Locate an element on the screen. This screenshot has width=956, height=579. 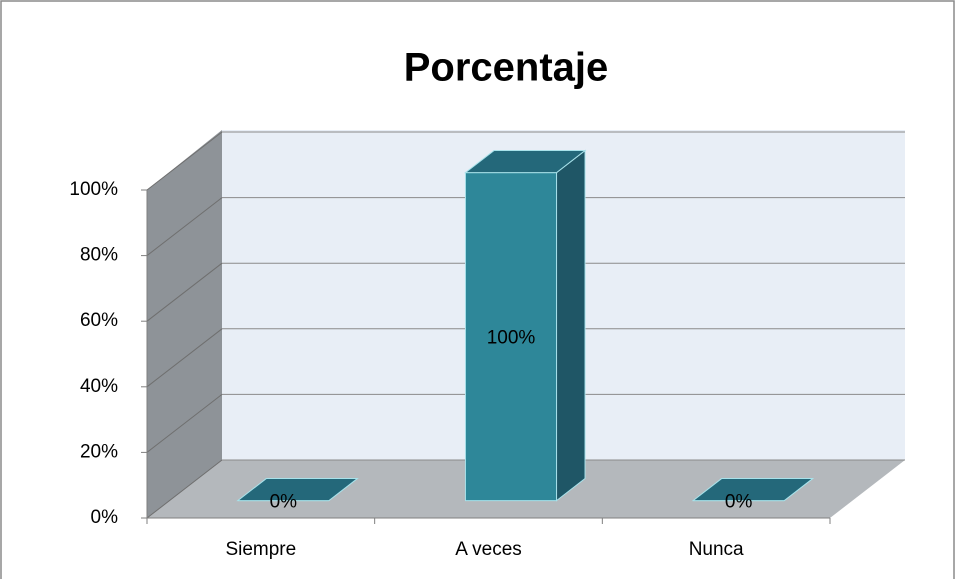
x-tick-label: A veces is located at coordinates (488, 549).